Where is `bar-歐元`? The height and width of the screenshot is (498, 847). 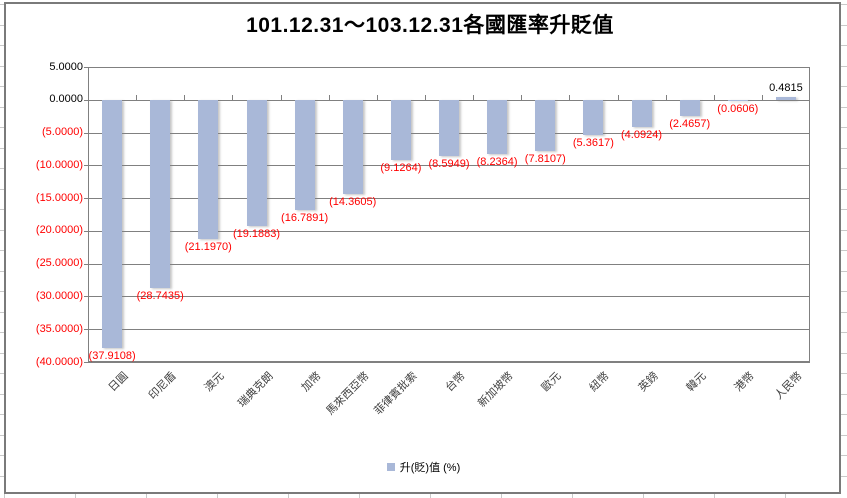
bar-歐元 is located at coordinates (545, 125).